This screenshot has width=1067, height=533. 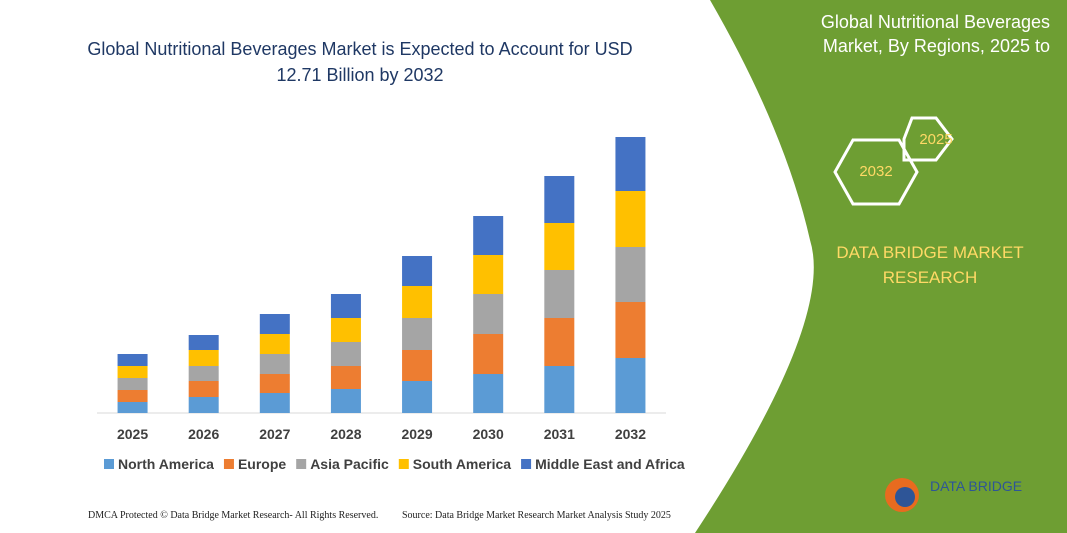 I want to click on x-tick-label: 2031, so click(x=559, y=434).